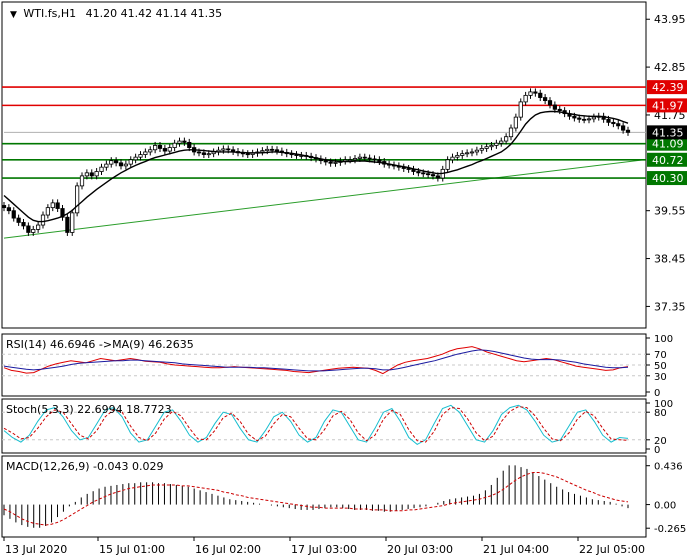  Describe the element at coordinates (154, 13) in the screenshot. I see `ohlc-label: 41.20 41.42 41.14 41.35` at that location.